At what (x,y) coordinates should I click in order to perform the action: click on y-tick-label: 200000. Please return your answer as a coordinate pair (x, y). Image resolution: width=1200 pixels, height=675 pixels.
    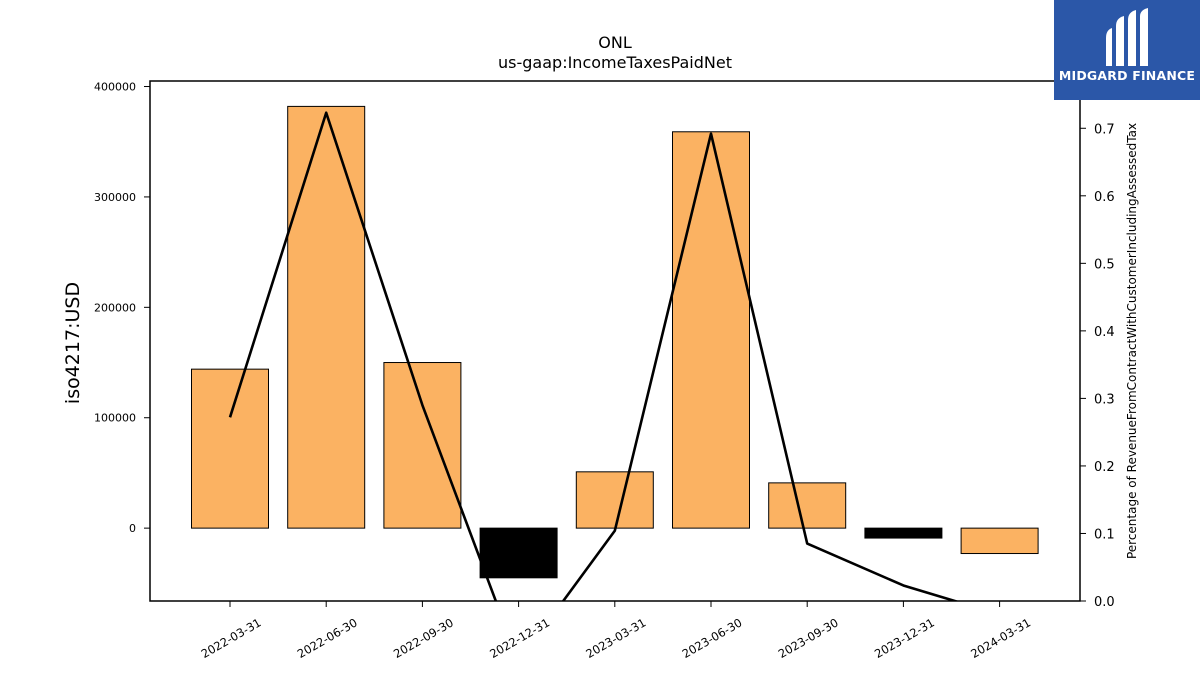
    Looking at the image, I should click on (115, 307).